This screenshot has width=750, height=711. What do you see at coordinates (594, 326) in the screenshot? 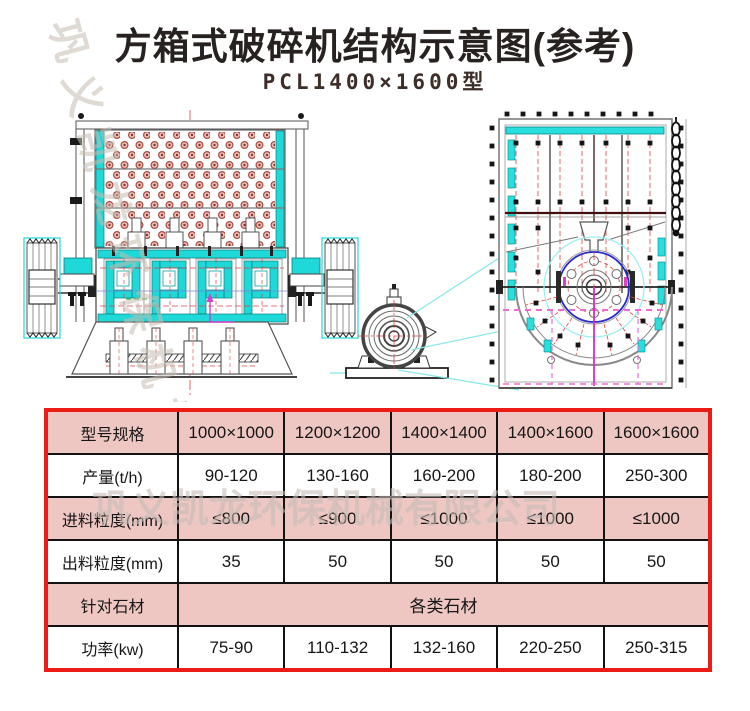
I see `screen-cage` at bounding box center [594, 326].